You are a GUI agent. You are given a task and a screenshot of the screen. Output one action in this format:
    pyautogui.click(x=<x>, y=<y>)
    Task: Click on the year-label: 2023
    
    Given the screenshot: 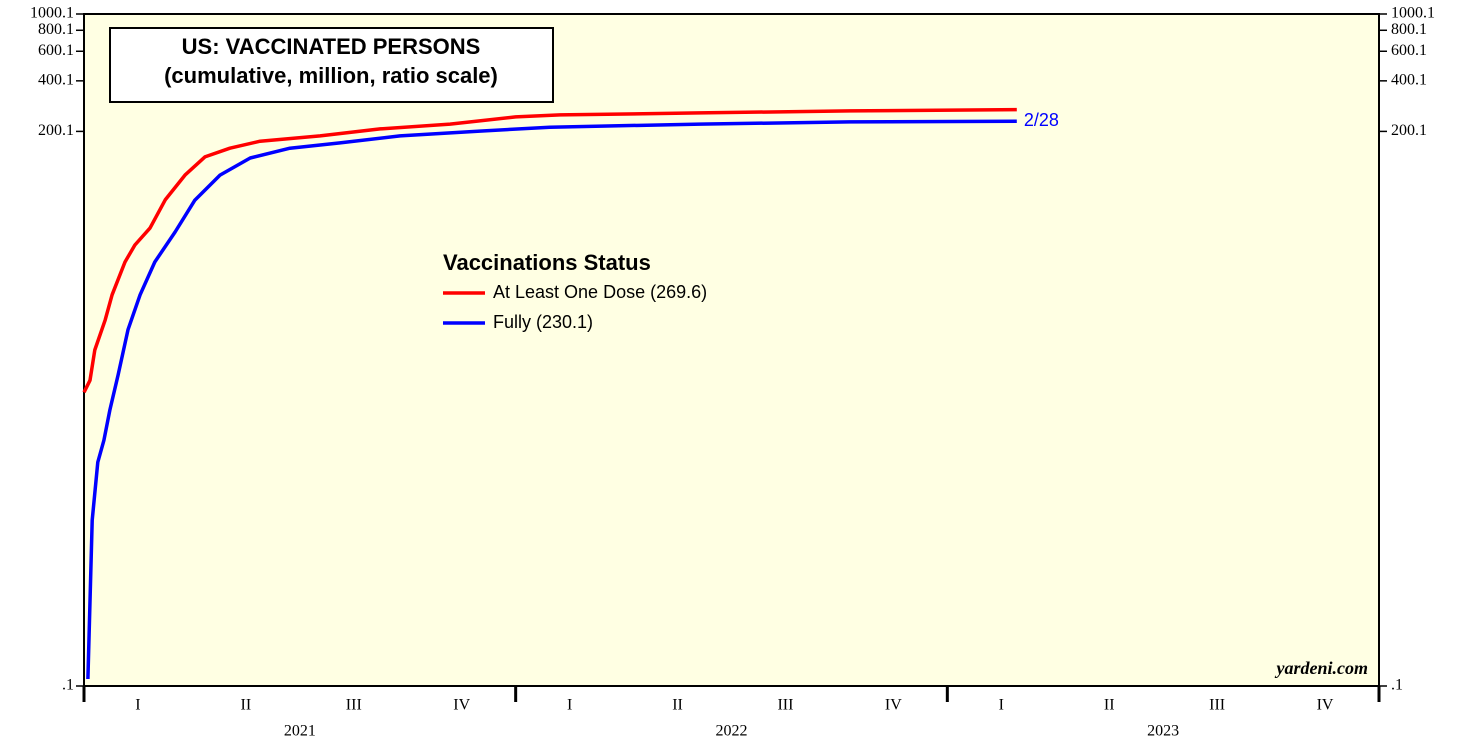 What is the action you would take?
    pyautogui.click(x=1163, y=731)
    